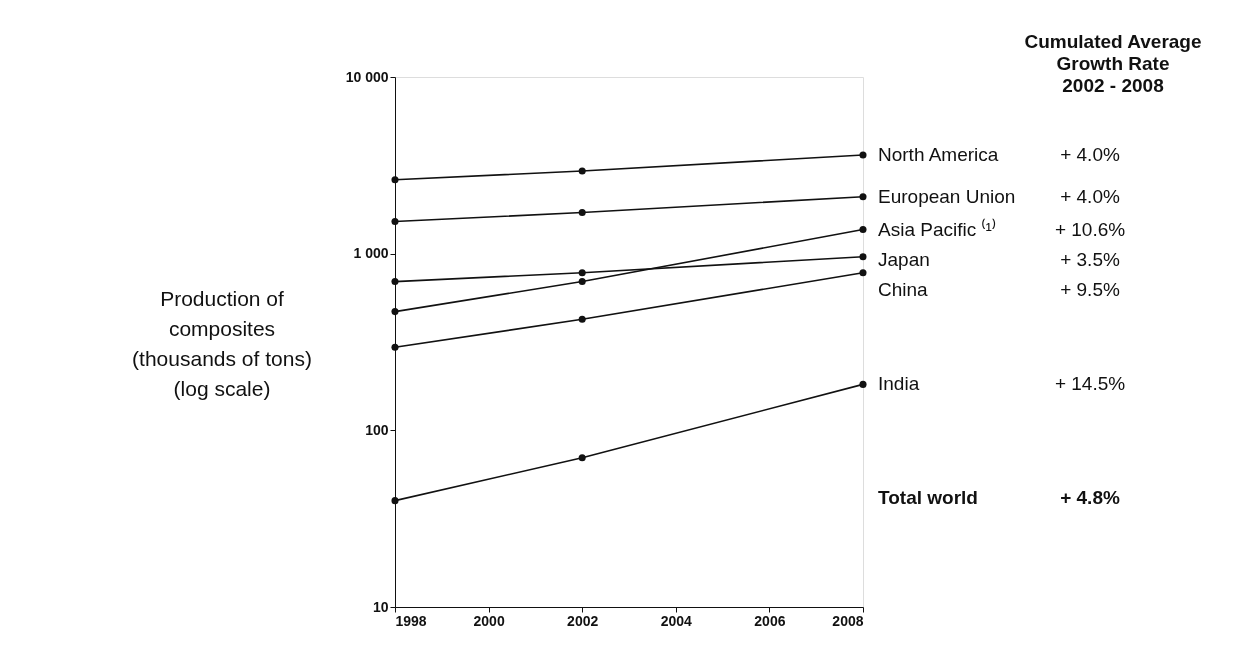 The height and width of the screenshot is (655, 1247). Describe the element at coordinates (947, 196) in the screenshot. I see `series-label: European Union` at that location.